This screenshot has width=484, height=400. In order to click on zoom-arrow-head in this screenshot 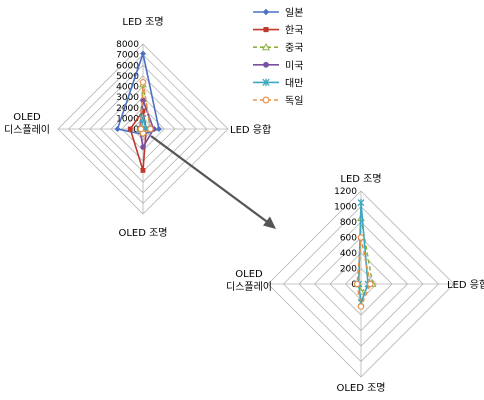, I will do `click(269, 222)`.